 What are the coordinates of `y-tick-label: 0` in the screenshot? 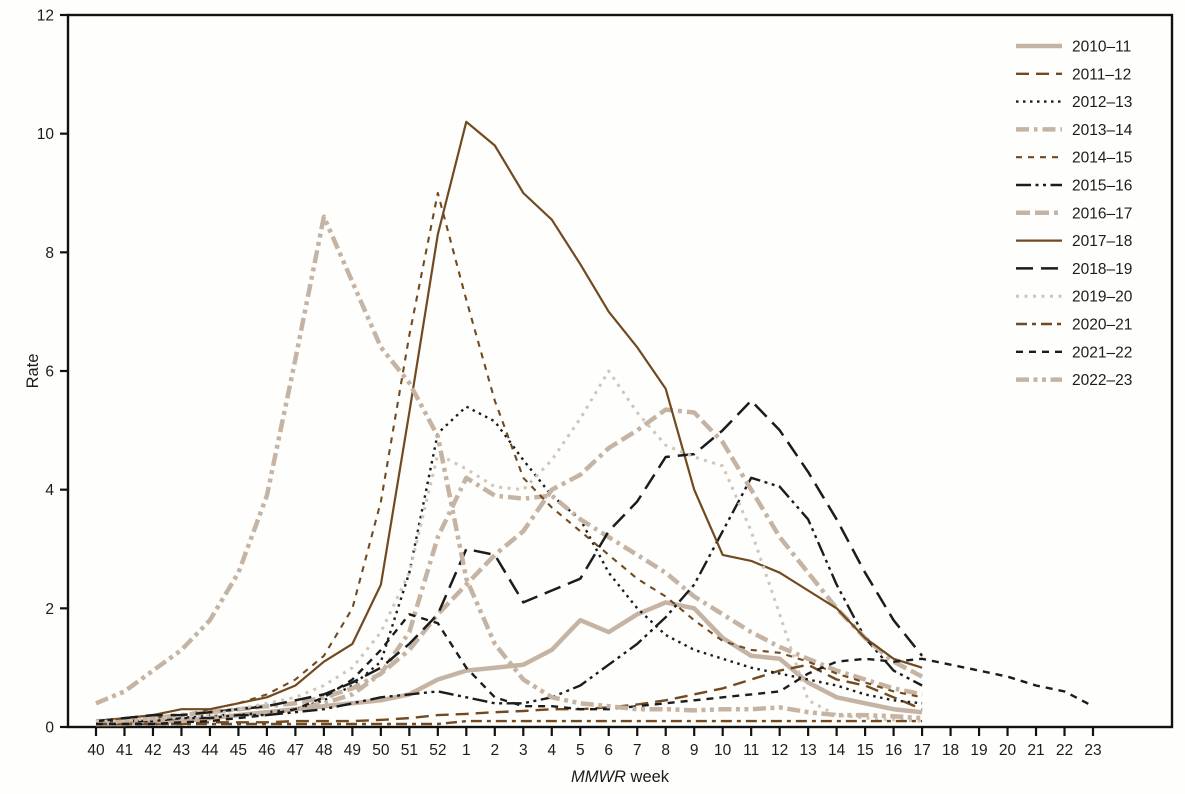 It's located at (49, 728).